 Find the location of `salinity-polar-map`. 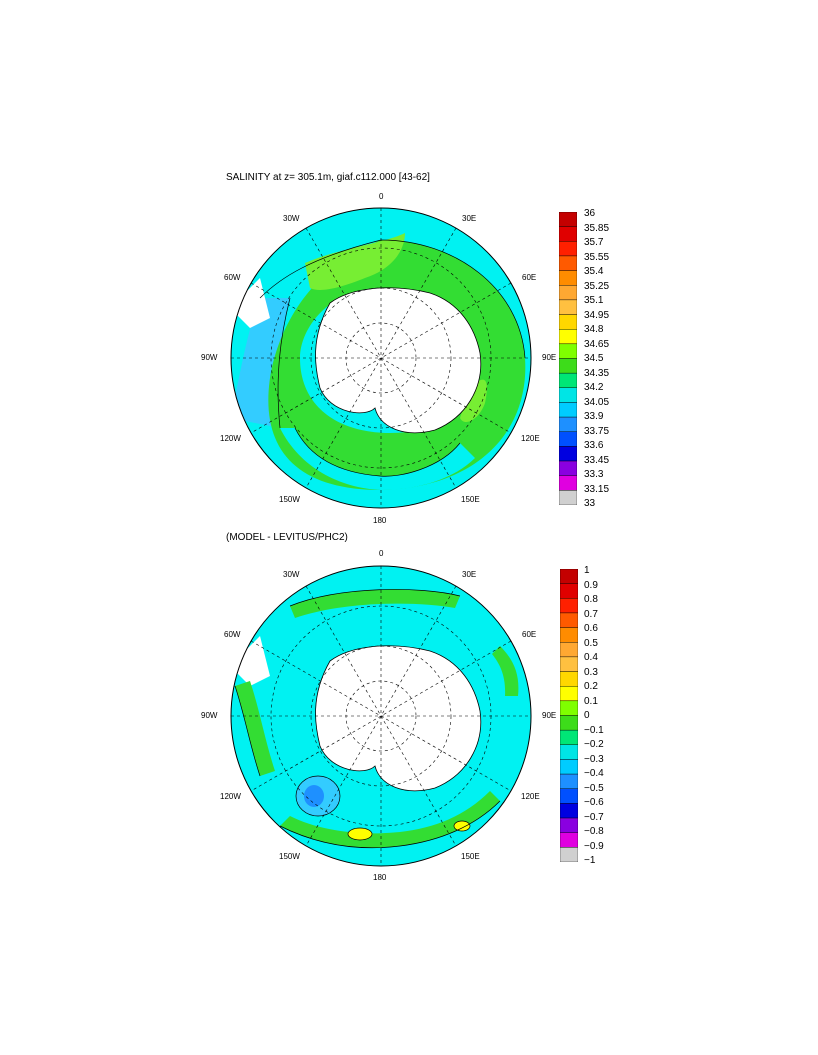

salinity-polar-map is located at coordinates (381, 358).